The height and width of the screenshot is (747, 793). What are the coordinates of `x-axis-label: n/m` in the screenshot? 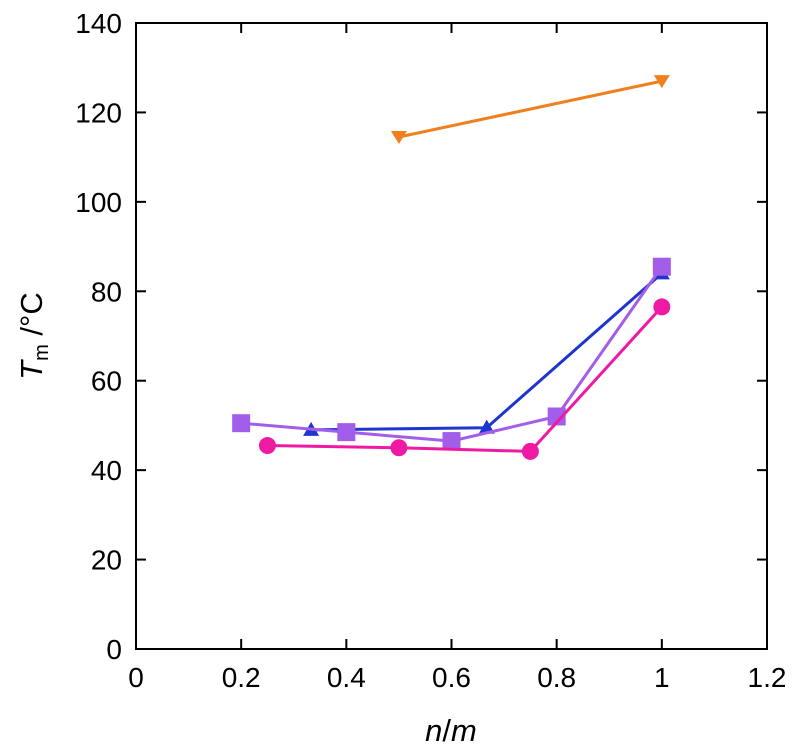 It's located at (451, 730).